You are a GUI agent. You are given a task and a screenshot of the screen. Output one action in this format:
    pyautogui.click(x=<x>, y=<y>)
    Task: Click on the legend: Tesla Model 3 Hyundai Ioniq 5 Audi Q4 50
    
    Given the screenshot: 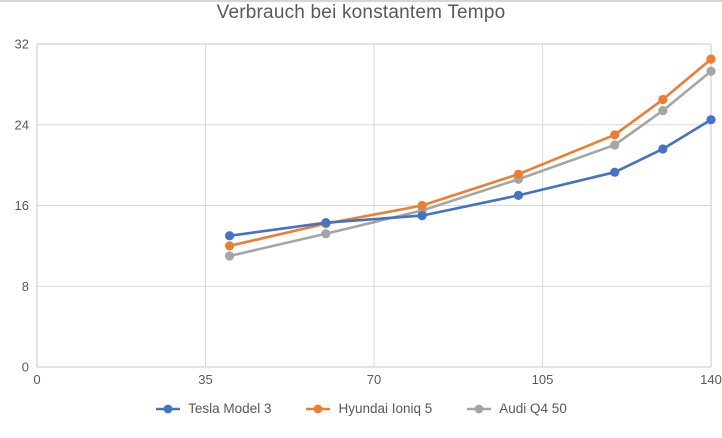 What is the action you would take?
    pyautogui.click(x=361, y=408)
    